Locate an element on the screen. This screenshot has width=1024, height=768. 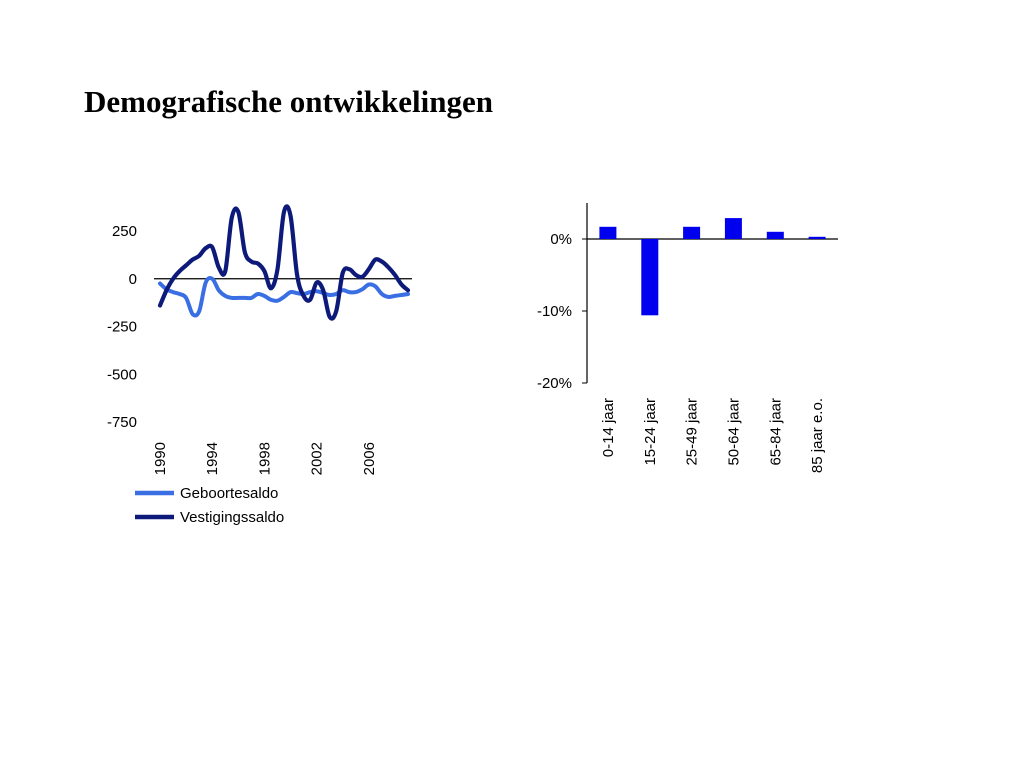
line-chart-ytick-label: 0 is located at coordinates (133, 279).